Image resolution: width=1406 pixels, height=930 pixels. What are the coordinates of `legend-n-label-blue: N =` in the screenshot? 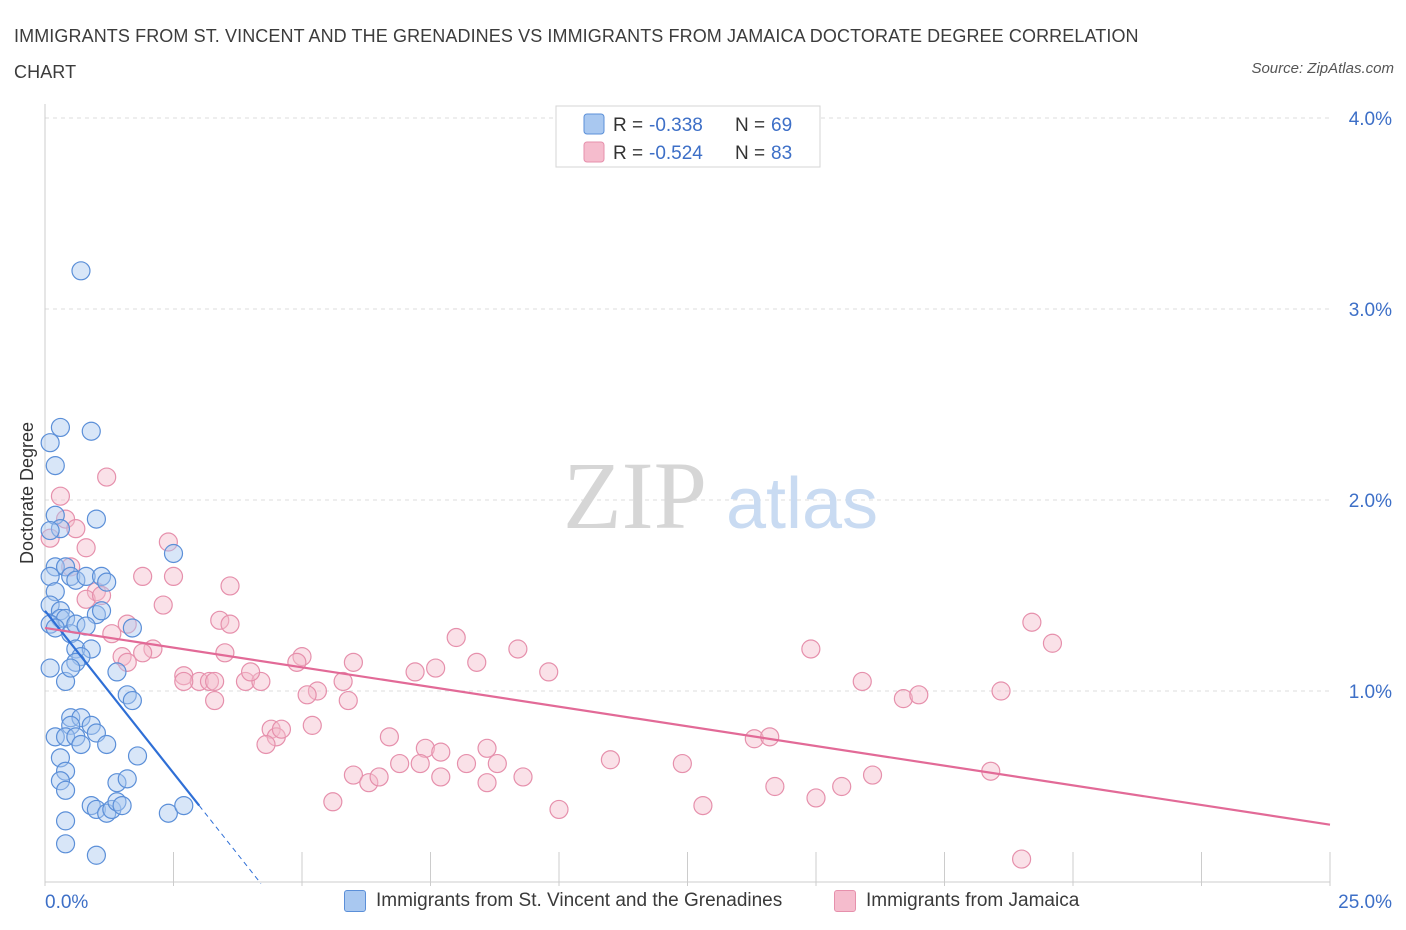 It's located at (750, 125).